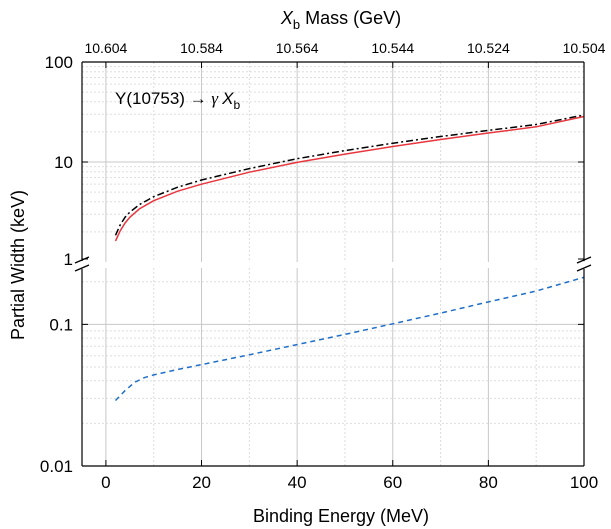  Describe the element at coordinates (488, 482) in the screenshot. I see `x-tick-label: 80` at that location.